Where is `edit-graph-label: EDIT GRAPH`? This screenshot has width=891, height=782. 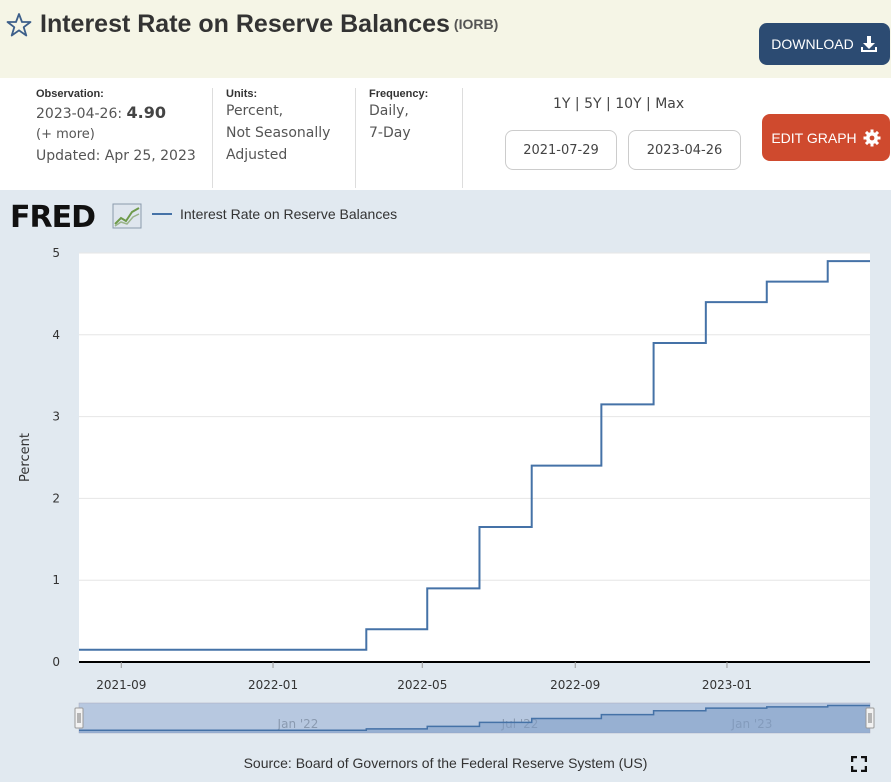
edit-graph-label: EDIT GRAPH is located at coordinates (814, 137).